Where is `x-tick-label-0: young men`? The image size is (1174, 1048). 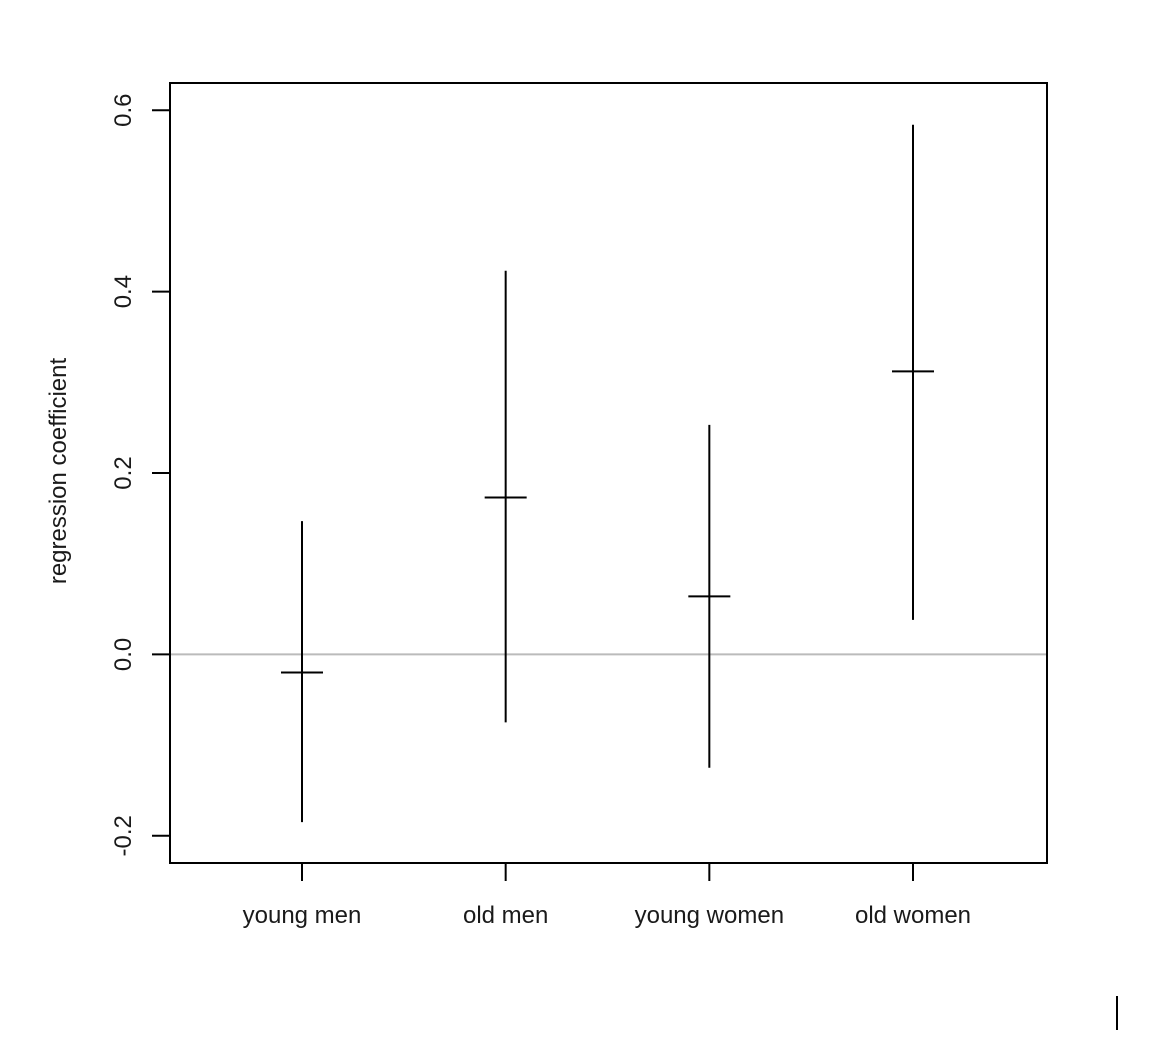
x-tick-label-0: young men is located at coordinates (302, 915).